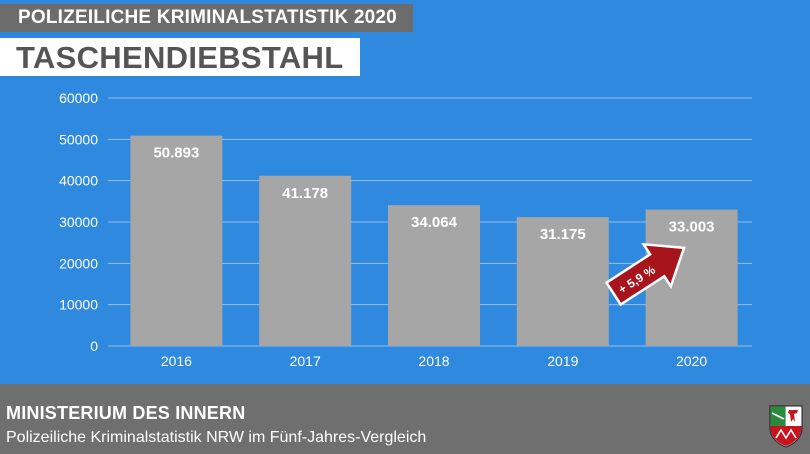  What do you see at coordinates (692, 227) in the screenshot?
I see `bar-value-label: 33.003` at bounding box center [692, 227].